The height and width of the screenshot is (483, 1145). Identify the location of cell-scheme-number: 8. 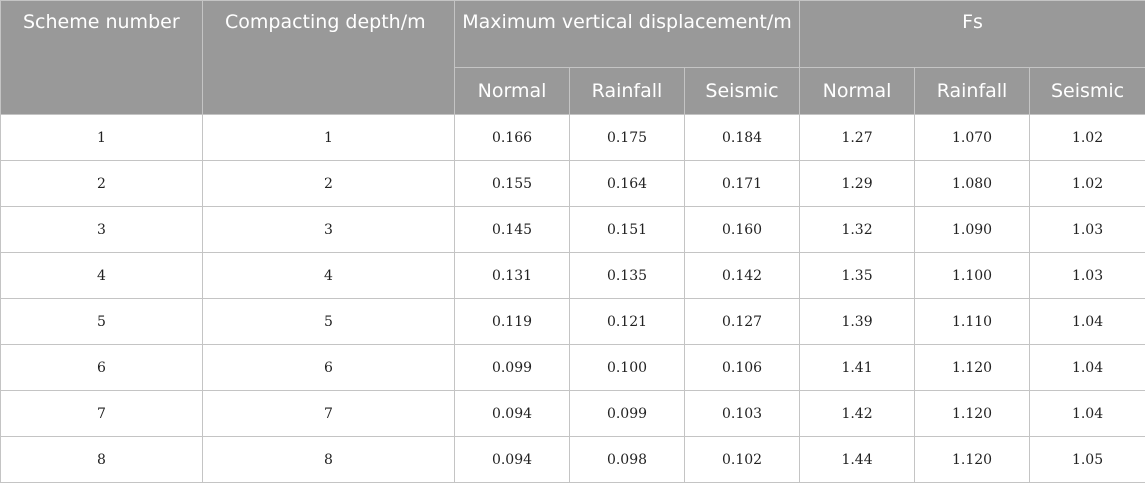
(102, 460).